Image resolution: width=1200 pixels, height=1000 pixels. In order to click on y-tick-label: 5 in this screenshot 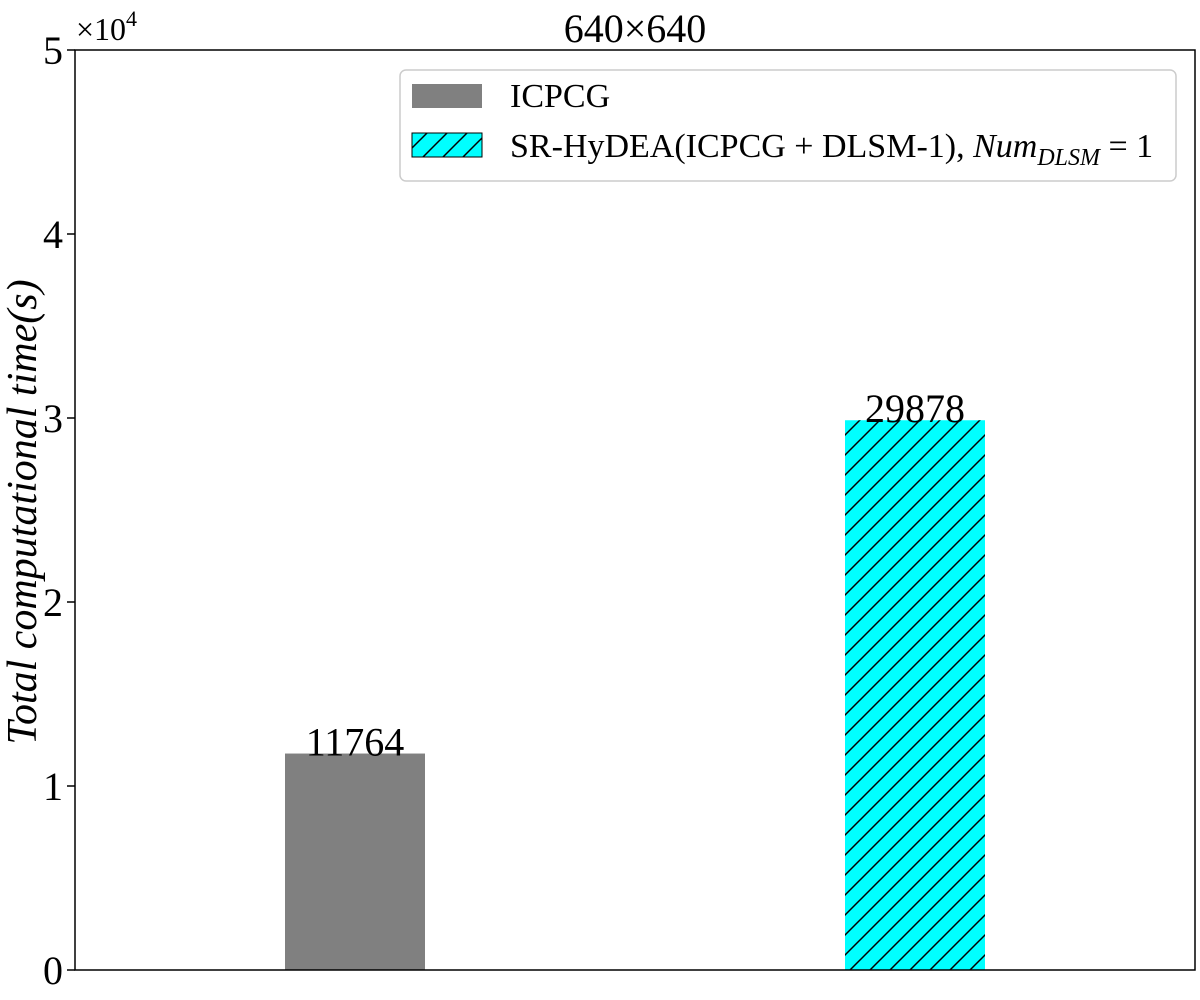, I will do `click(53, 50)`.